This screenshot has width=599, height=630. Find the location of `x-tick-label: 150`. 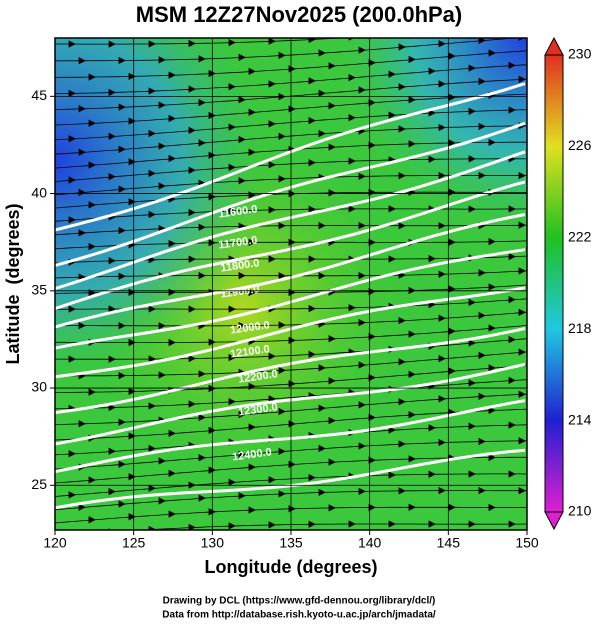

x-tick-label: 150 is located at coordinates (527, 543).